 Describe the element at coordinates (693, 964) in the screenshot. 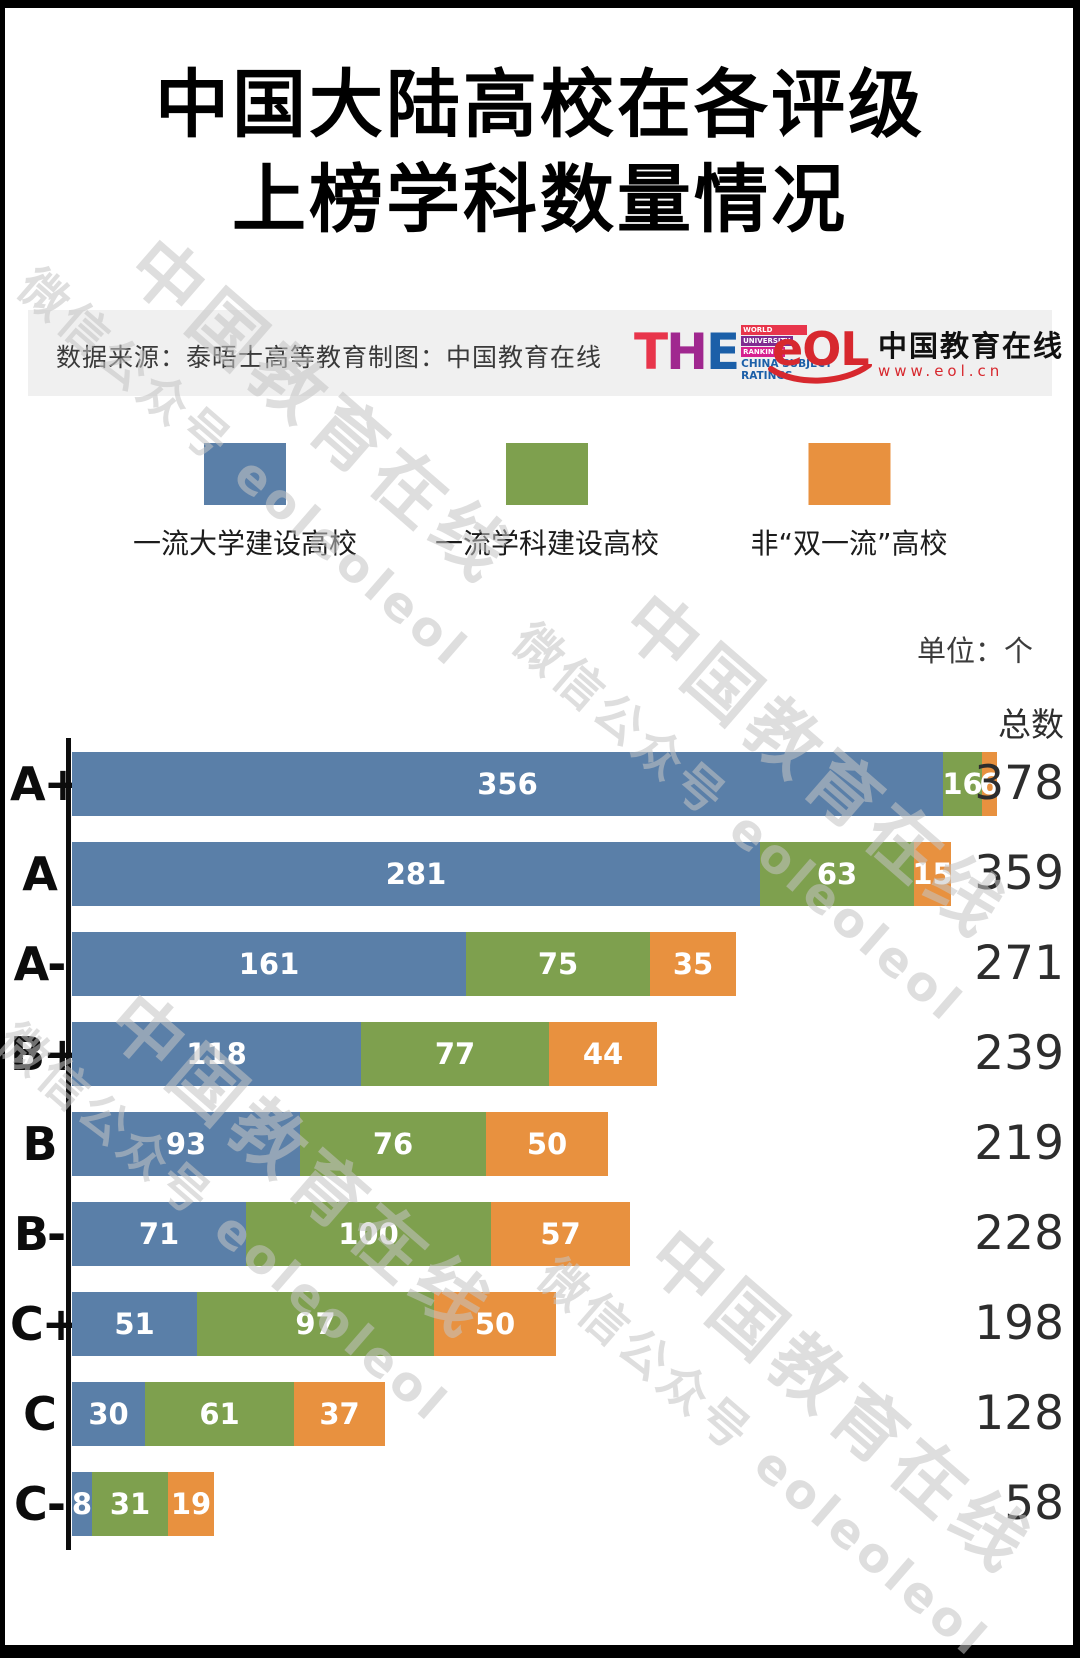

I see `segment-value: 35` at that location.